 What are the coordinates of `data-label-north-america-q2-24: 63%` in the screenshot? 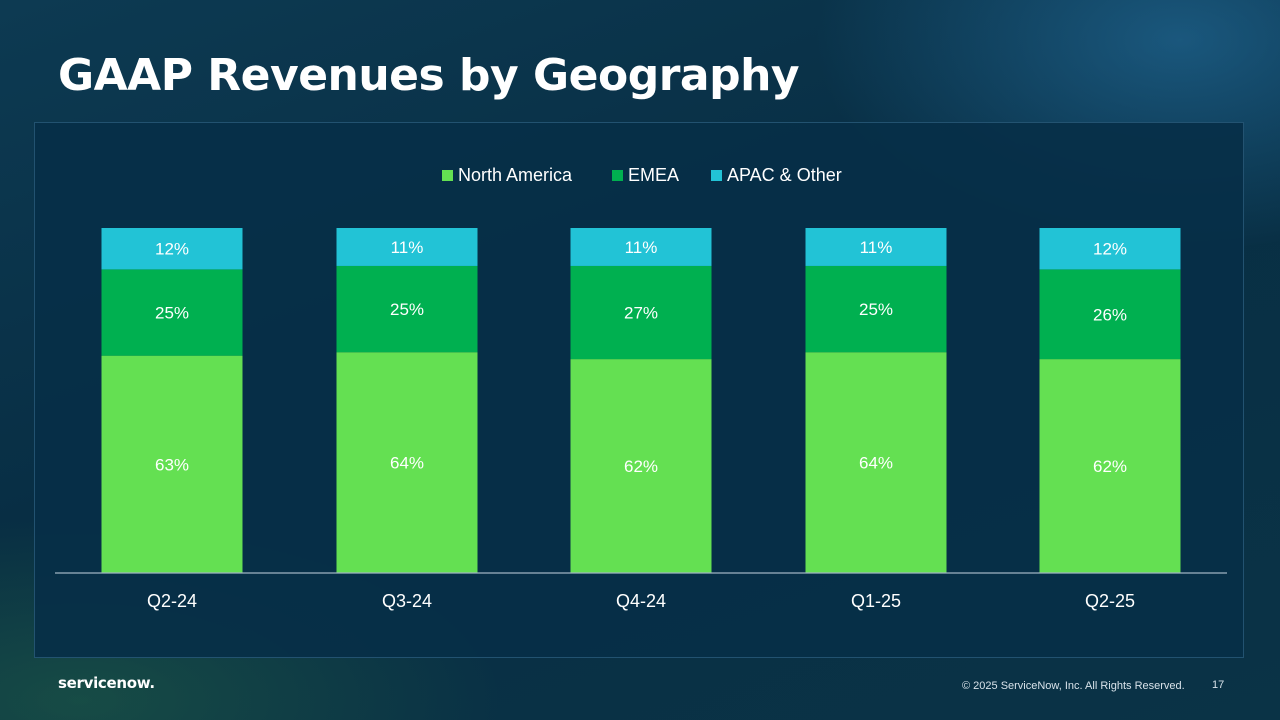 It's located at (172, 464).